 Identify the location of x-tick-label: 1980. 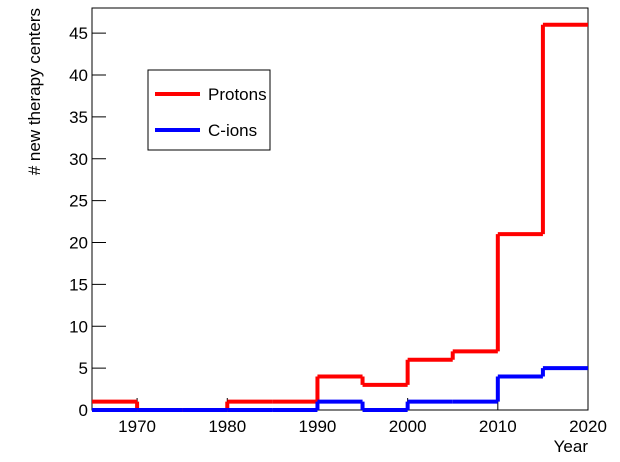
(227, 426).